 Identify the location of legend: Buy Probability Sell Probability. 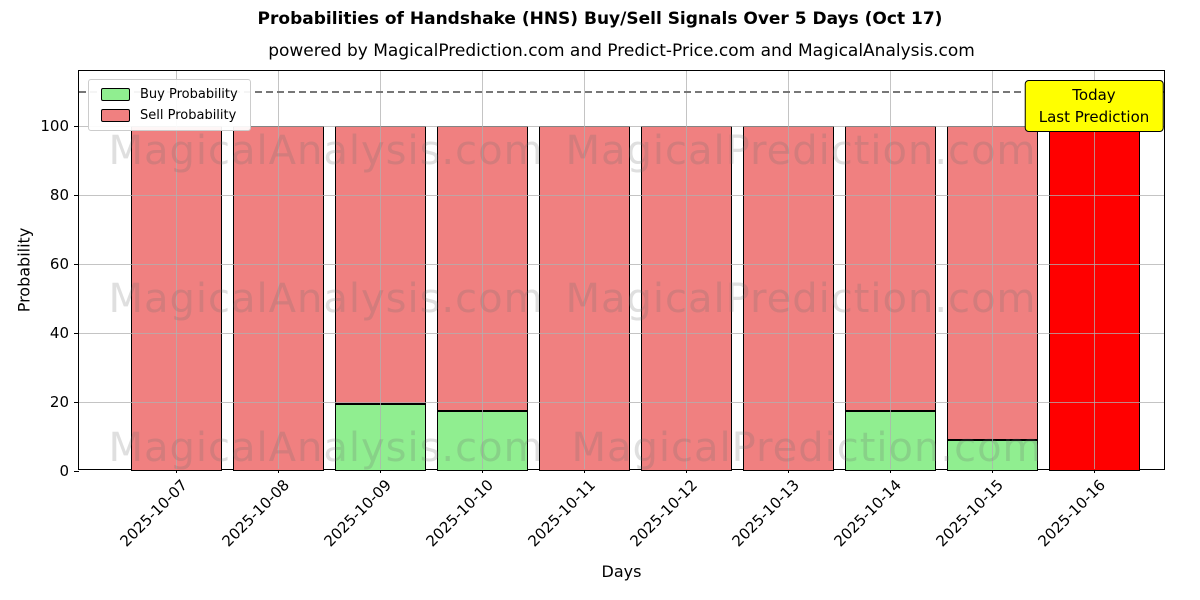
(169, 105).